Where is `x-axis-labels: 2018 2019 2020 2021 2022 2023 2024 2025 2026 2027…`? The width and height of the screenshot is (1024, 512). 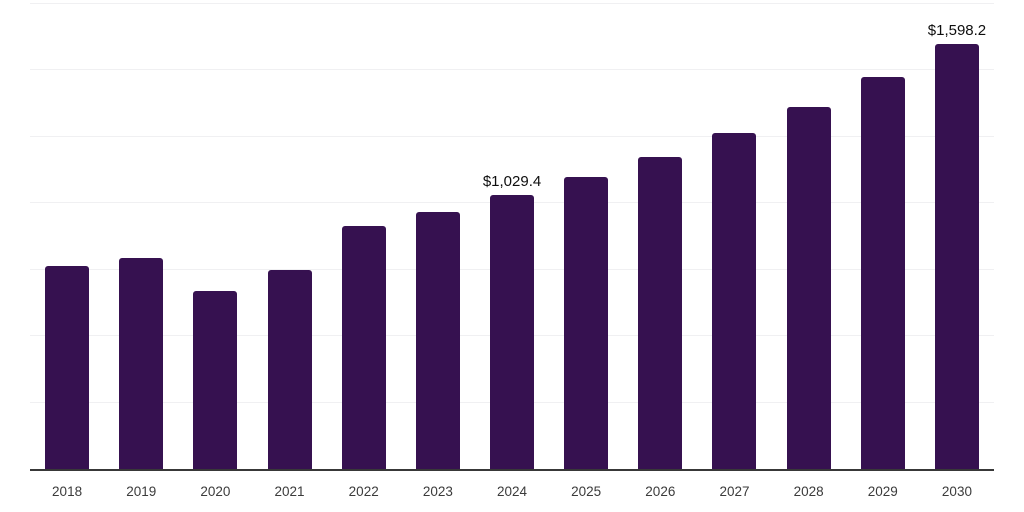
x-axis-labels: 2018 2019 2020 2021 2022 2023 2024 2025 2026 2027… is located at coordinates (512, 491).